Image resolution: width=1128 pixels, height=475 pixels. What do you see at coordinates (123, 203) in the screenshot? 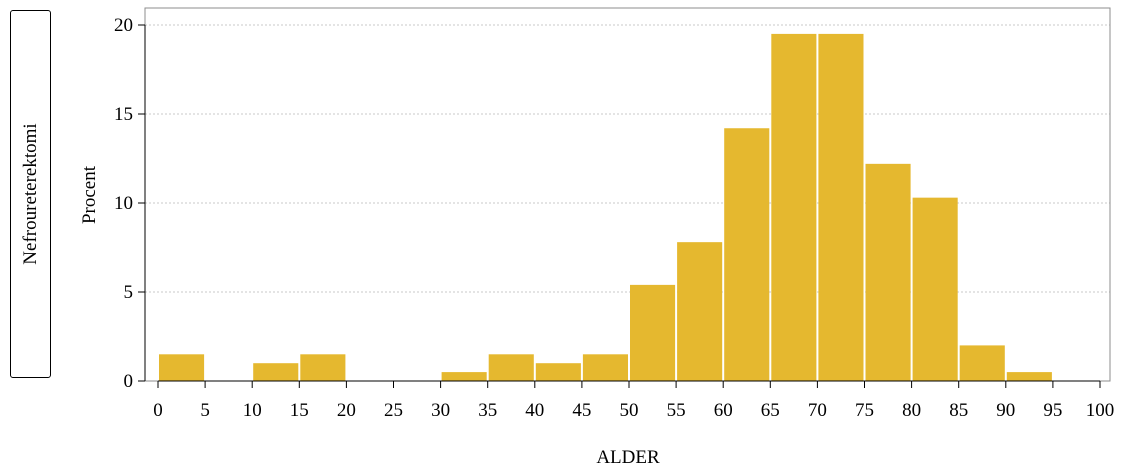
I see `y-tick-label: 10` at bounding box center [123, 203].